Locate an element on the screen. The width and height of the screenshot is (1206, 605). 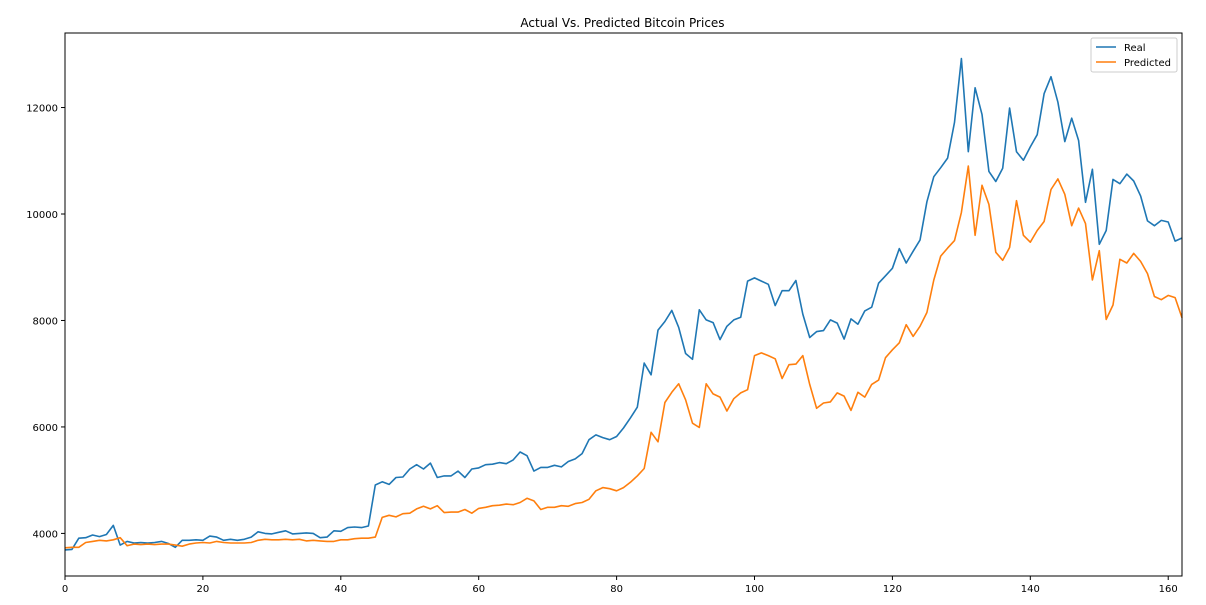
x-tick-label: 0 is located at coordinates (65, 589).